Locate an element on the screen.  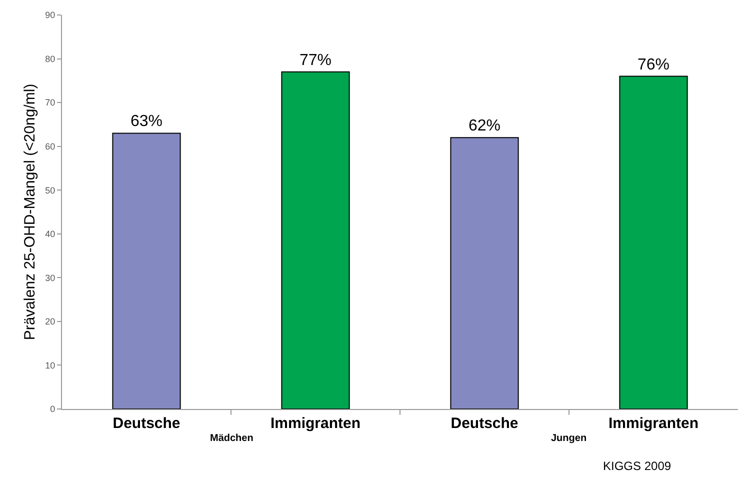
y-tick-label: 80 is located at coordinates (50, 59).